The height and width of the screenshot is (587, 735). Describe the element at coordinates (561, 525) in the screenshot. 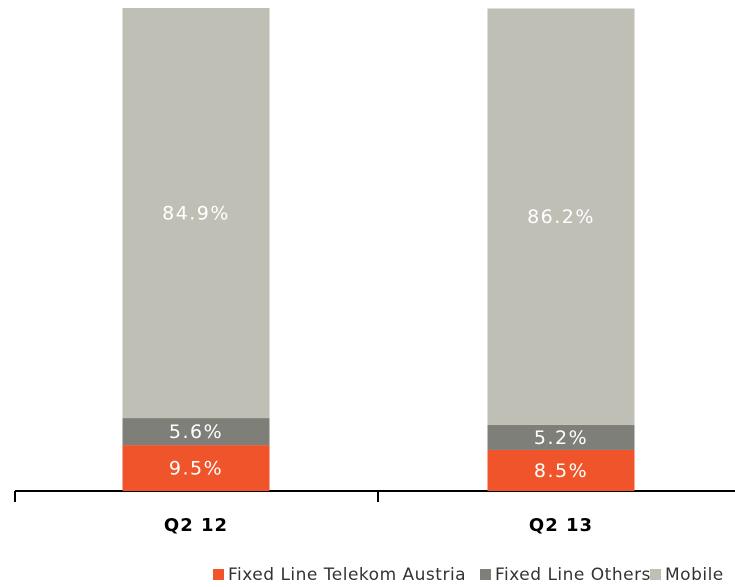

I see `x-tick-label: Q2 13` at that location.